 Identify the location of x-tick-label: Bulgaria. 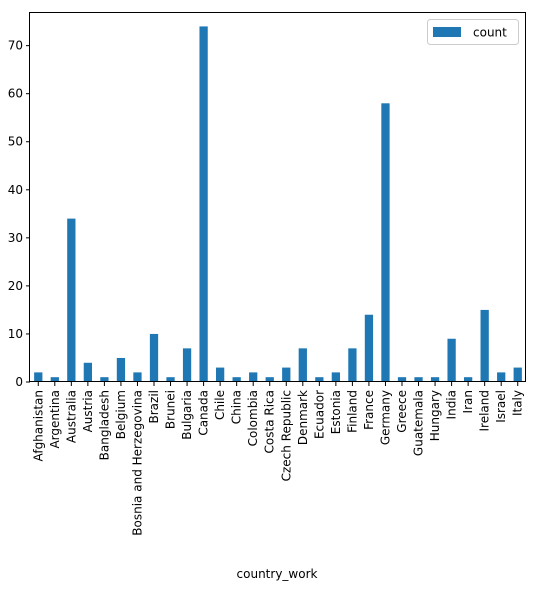
(187, 415).